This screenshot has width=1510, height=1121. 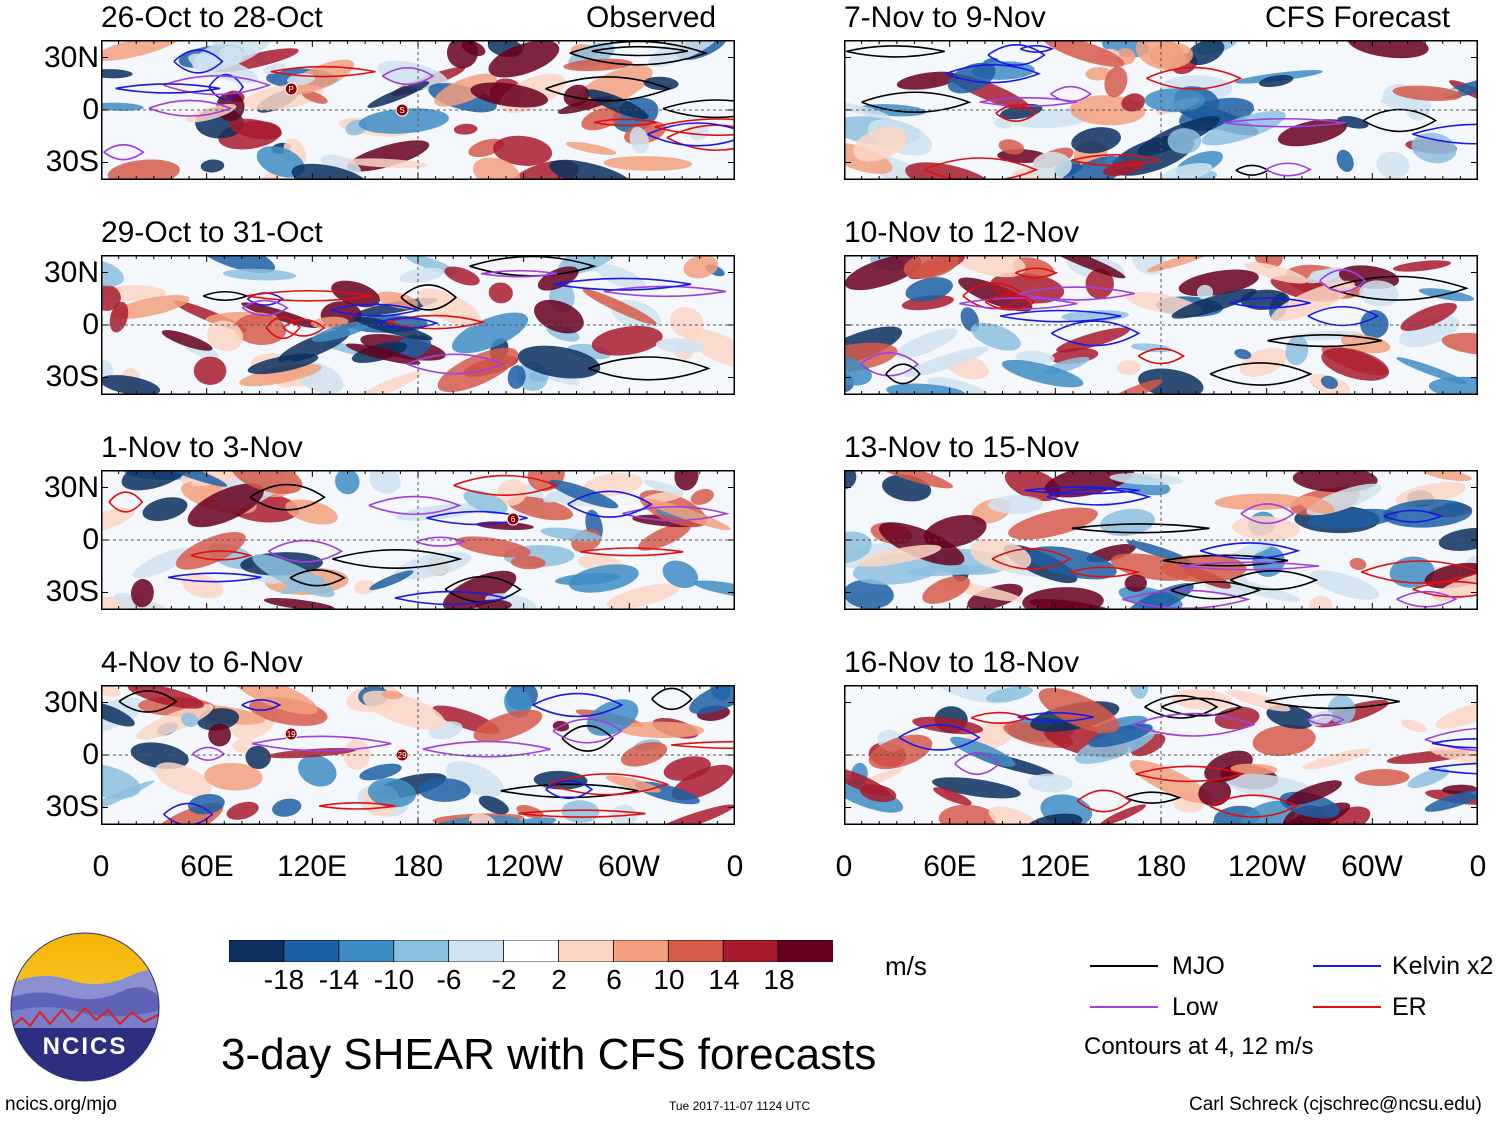 I want to click on lon-tick-label: 60W, so click(x=1372, y=866).